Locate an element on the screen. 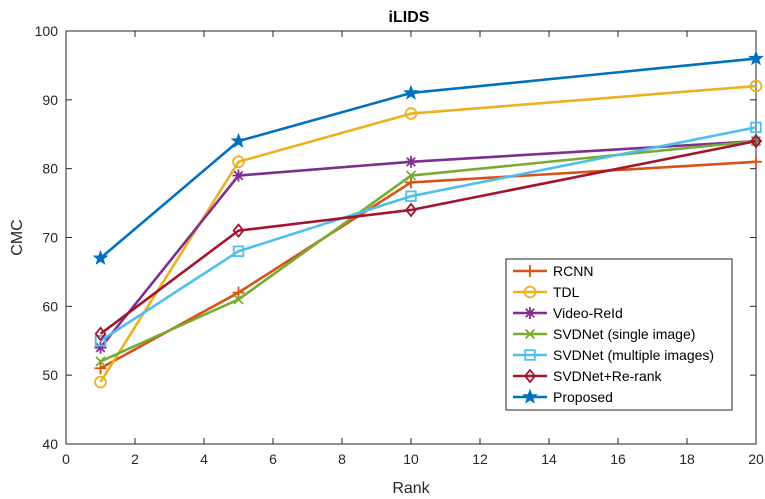  legend-item: SVDNet (single image) is located at coordinates (604, 334).